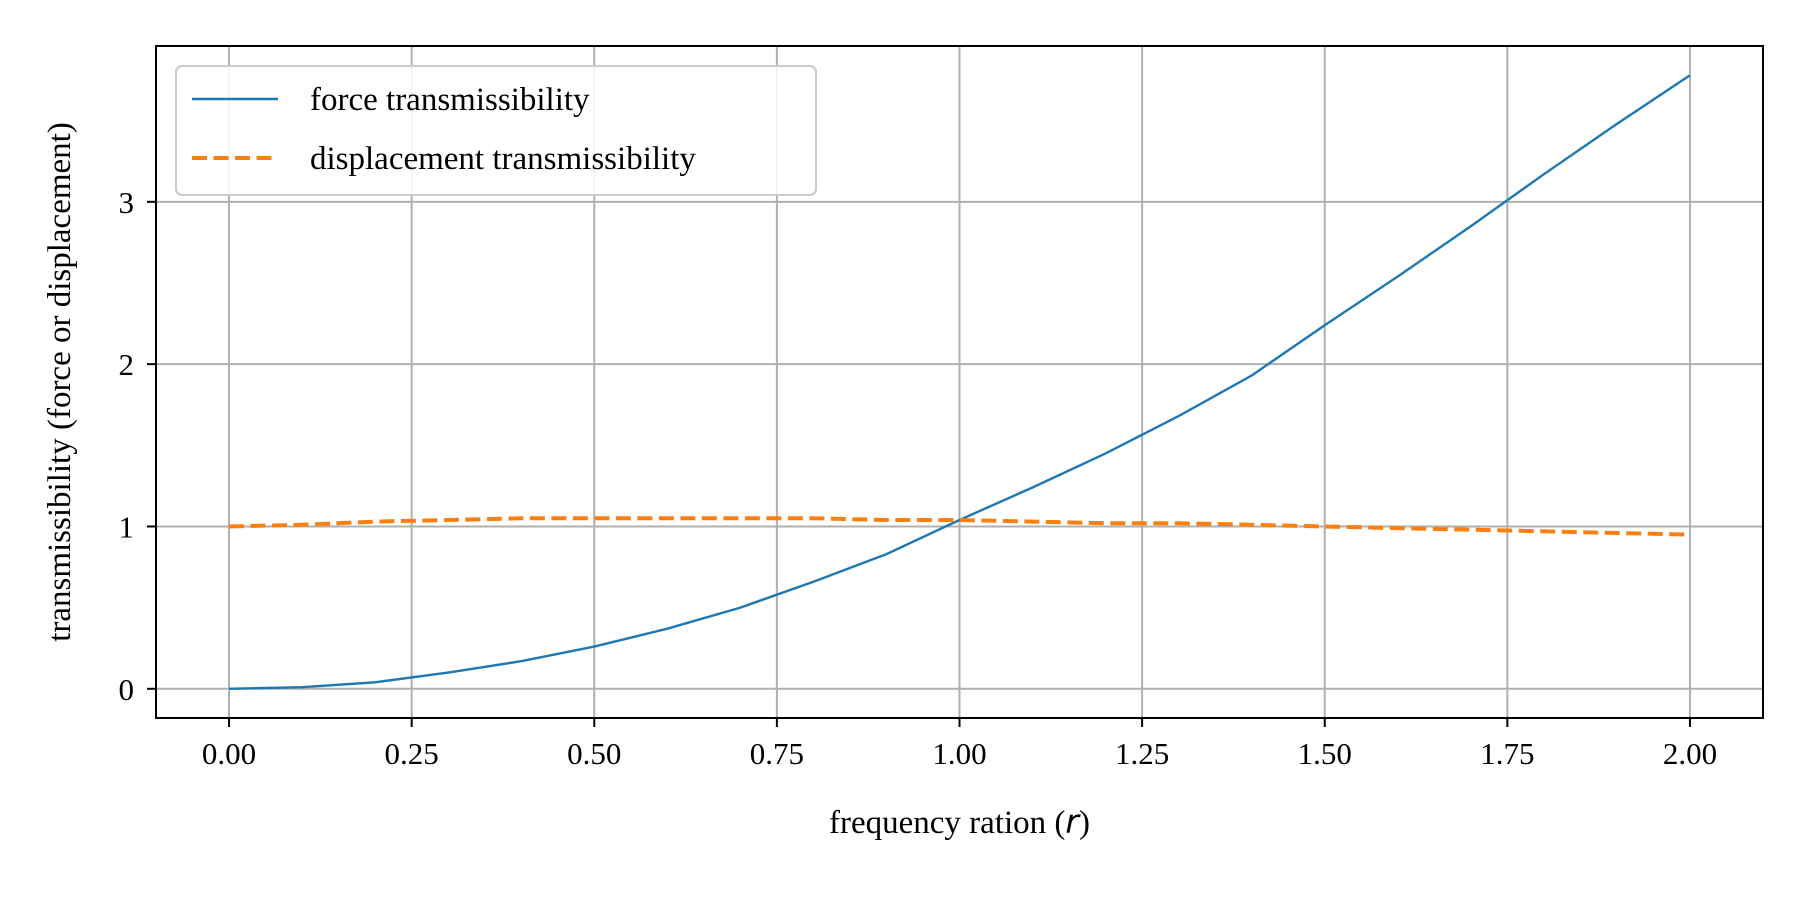  Describe the element at coordinates (127, 364) in the screenshot. I see `y-tick-label: 2` at that location.